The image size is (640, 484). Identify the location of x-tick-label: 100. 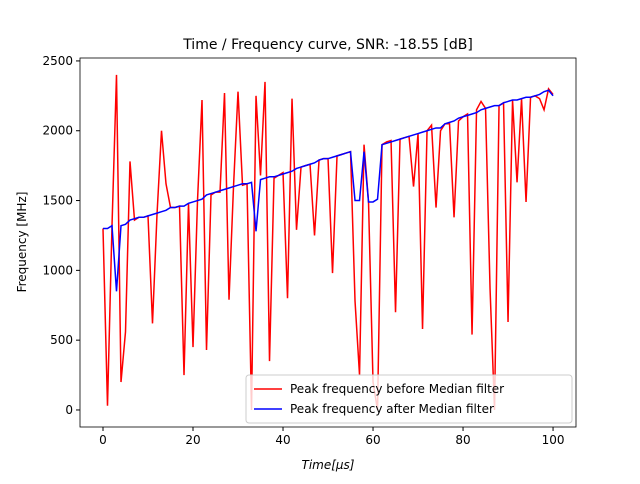
(553, 440).